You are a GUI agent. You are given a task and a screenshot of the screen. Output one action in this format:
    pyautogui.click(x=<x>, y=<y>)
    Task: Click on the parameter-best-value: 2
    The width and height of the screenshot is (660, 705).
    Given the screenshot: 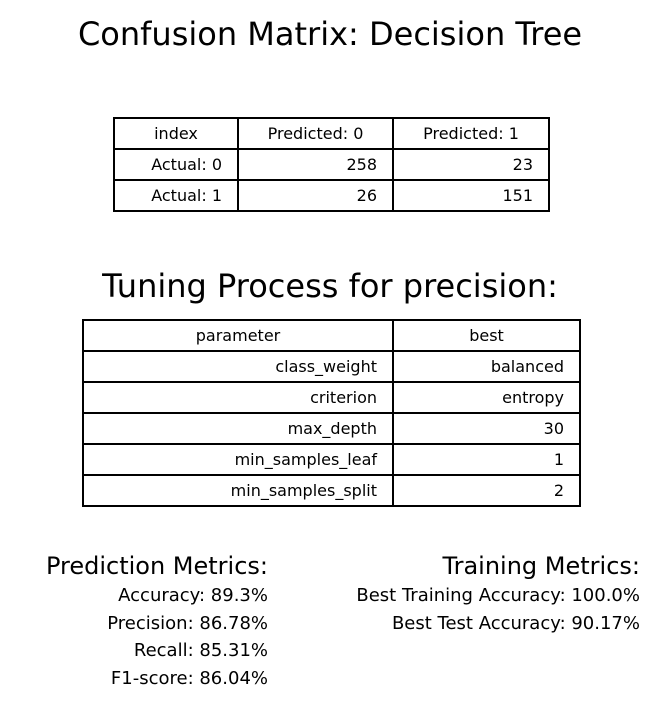 What is the action you would take?
    pyautogui.click(x=486, y=490)
    